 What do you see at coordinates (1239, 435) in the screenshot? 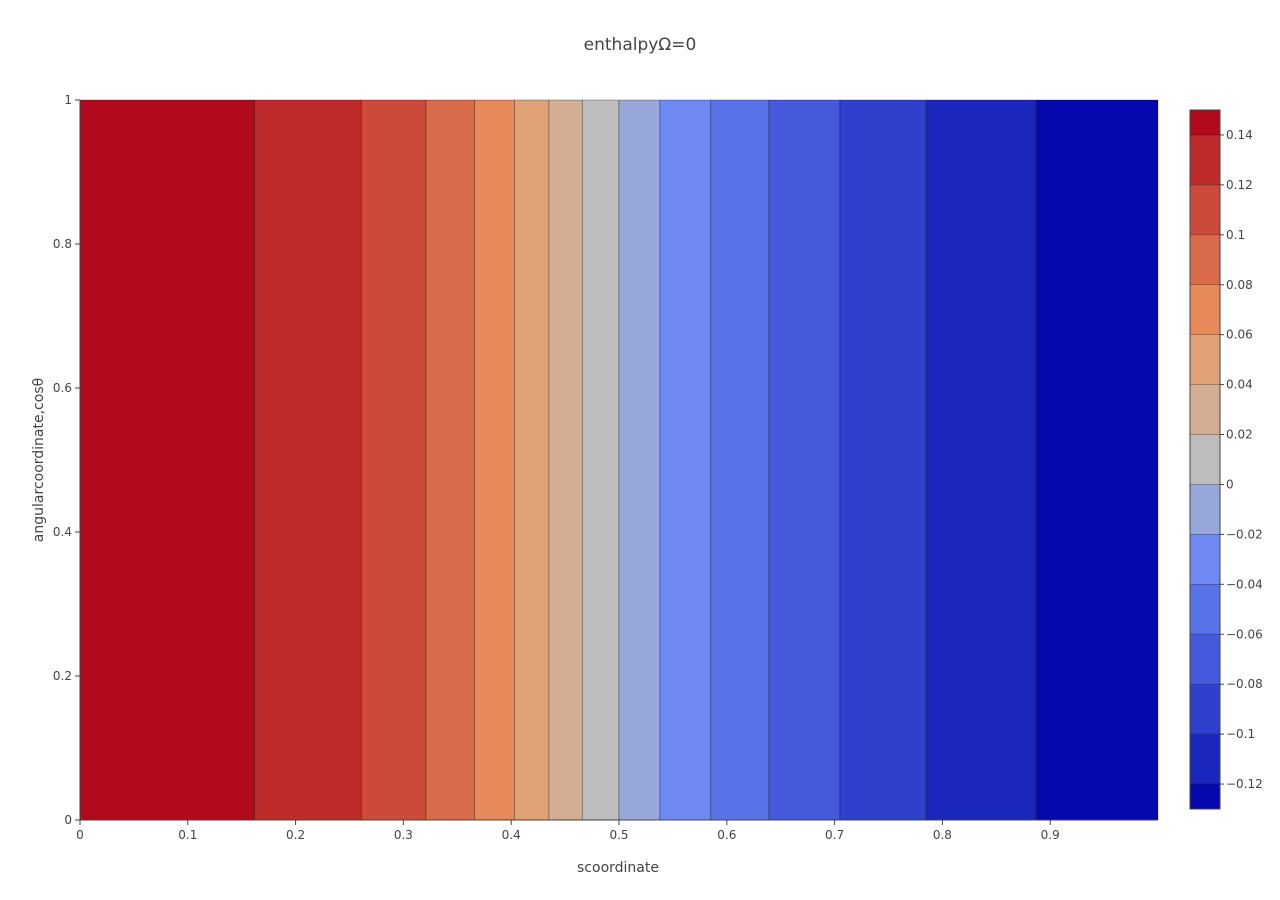
I see `colorbar-tick-label: 0.02` at bounding box center [1239, 435].